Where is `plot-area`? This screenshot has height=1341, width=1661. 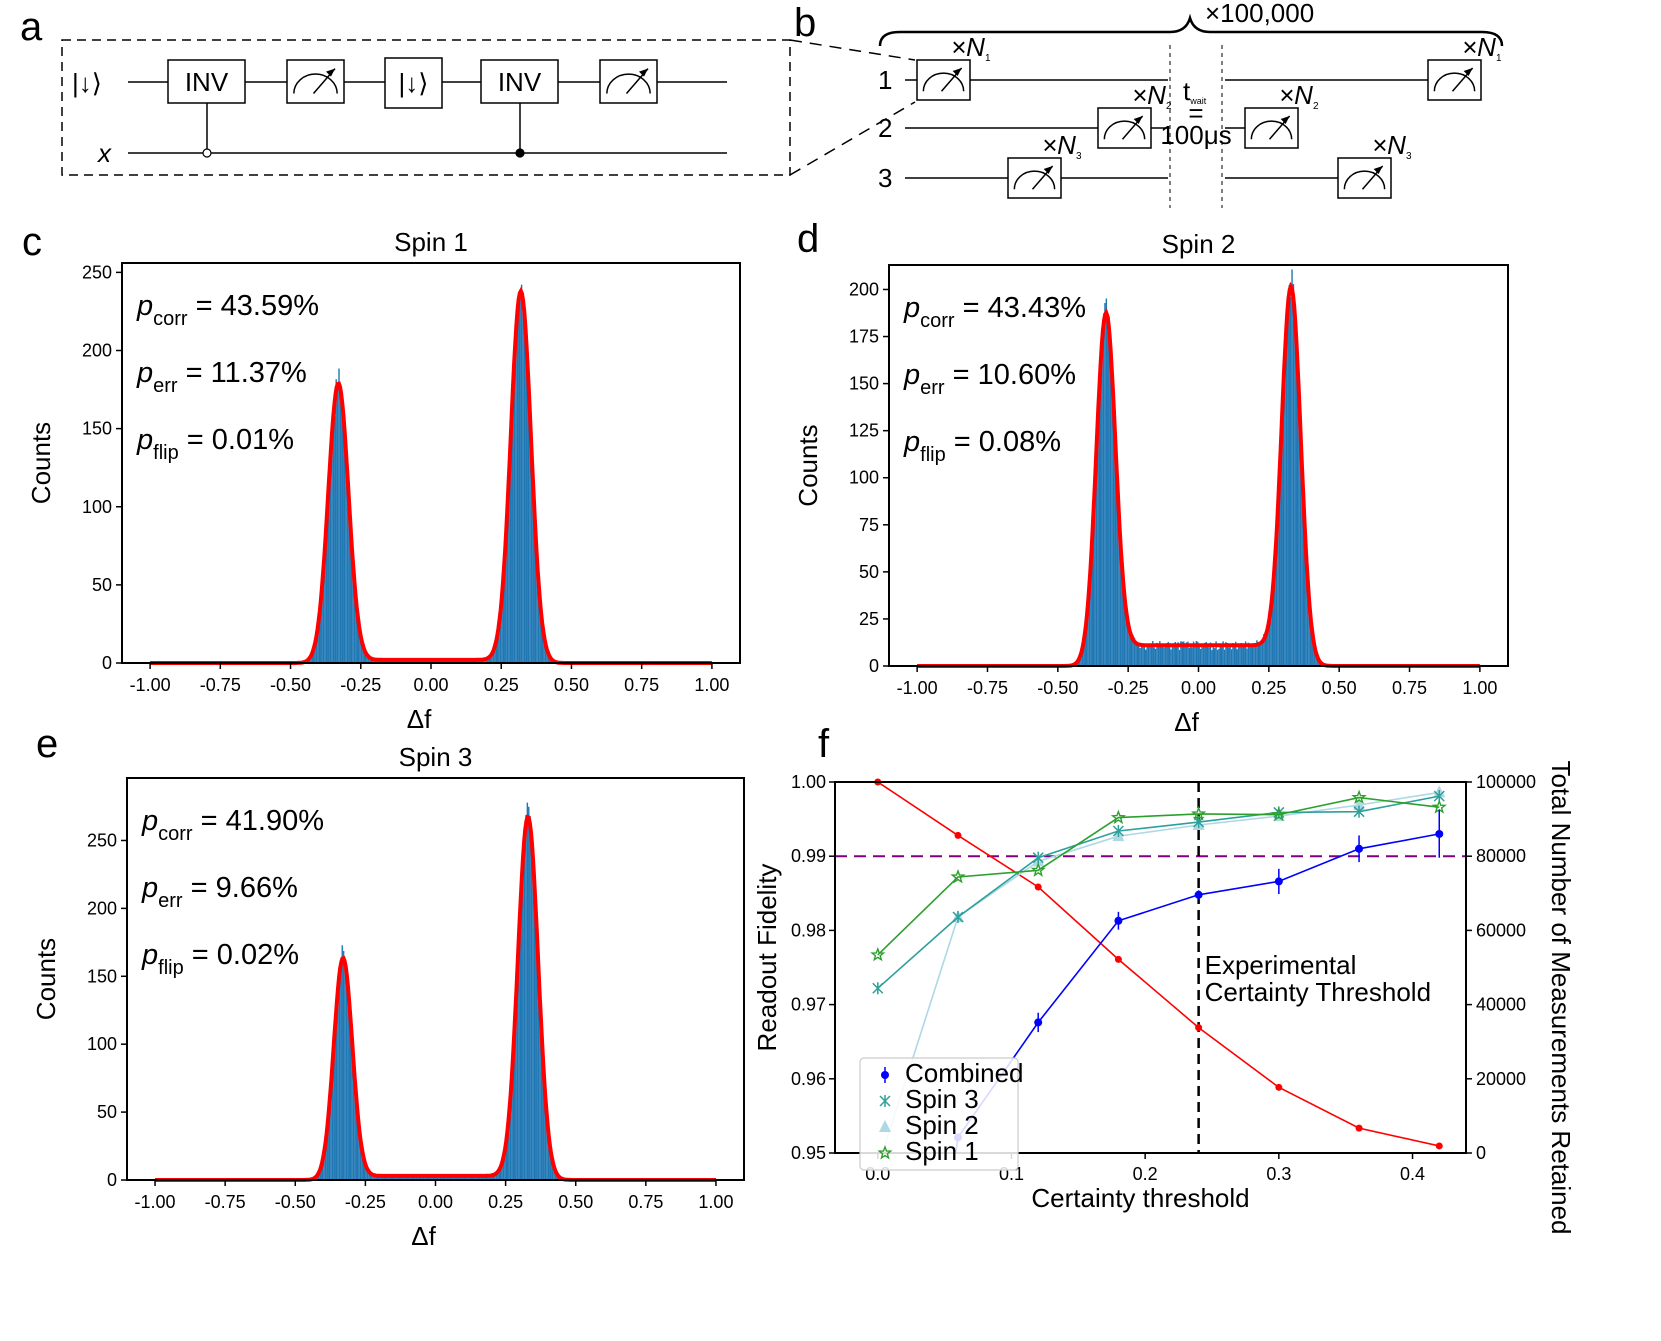 plot-area is located at coordinates (1150, 966).